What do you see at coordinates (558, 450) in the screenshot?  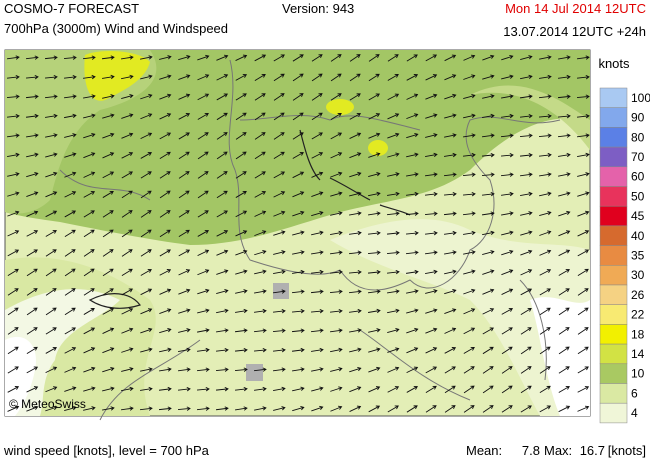 I see `max-label: Max:` at bounding box center [558, 450].